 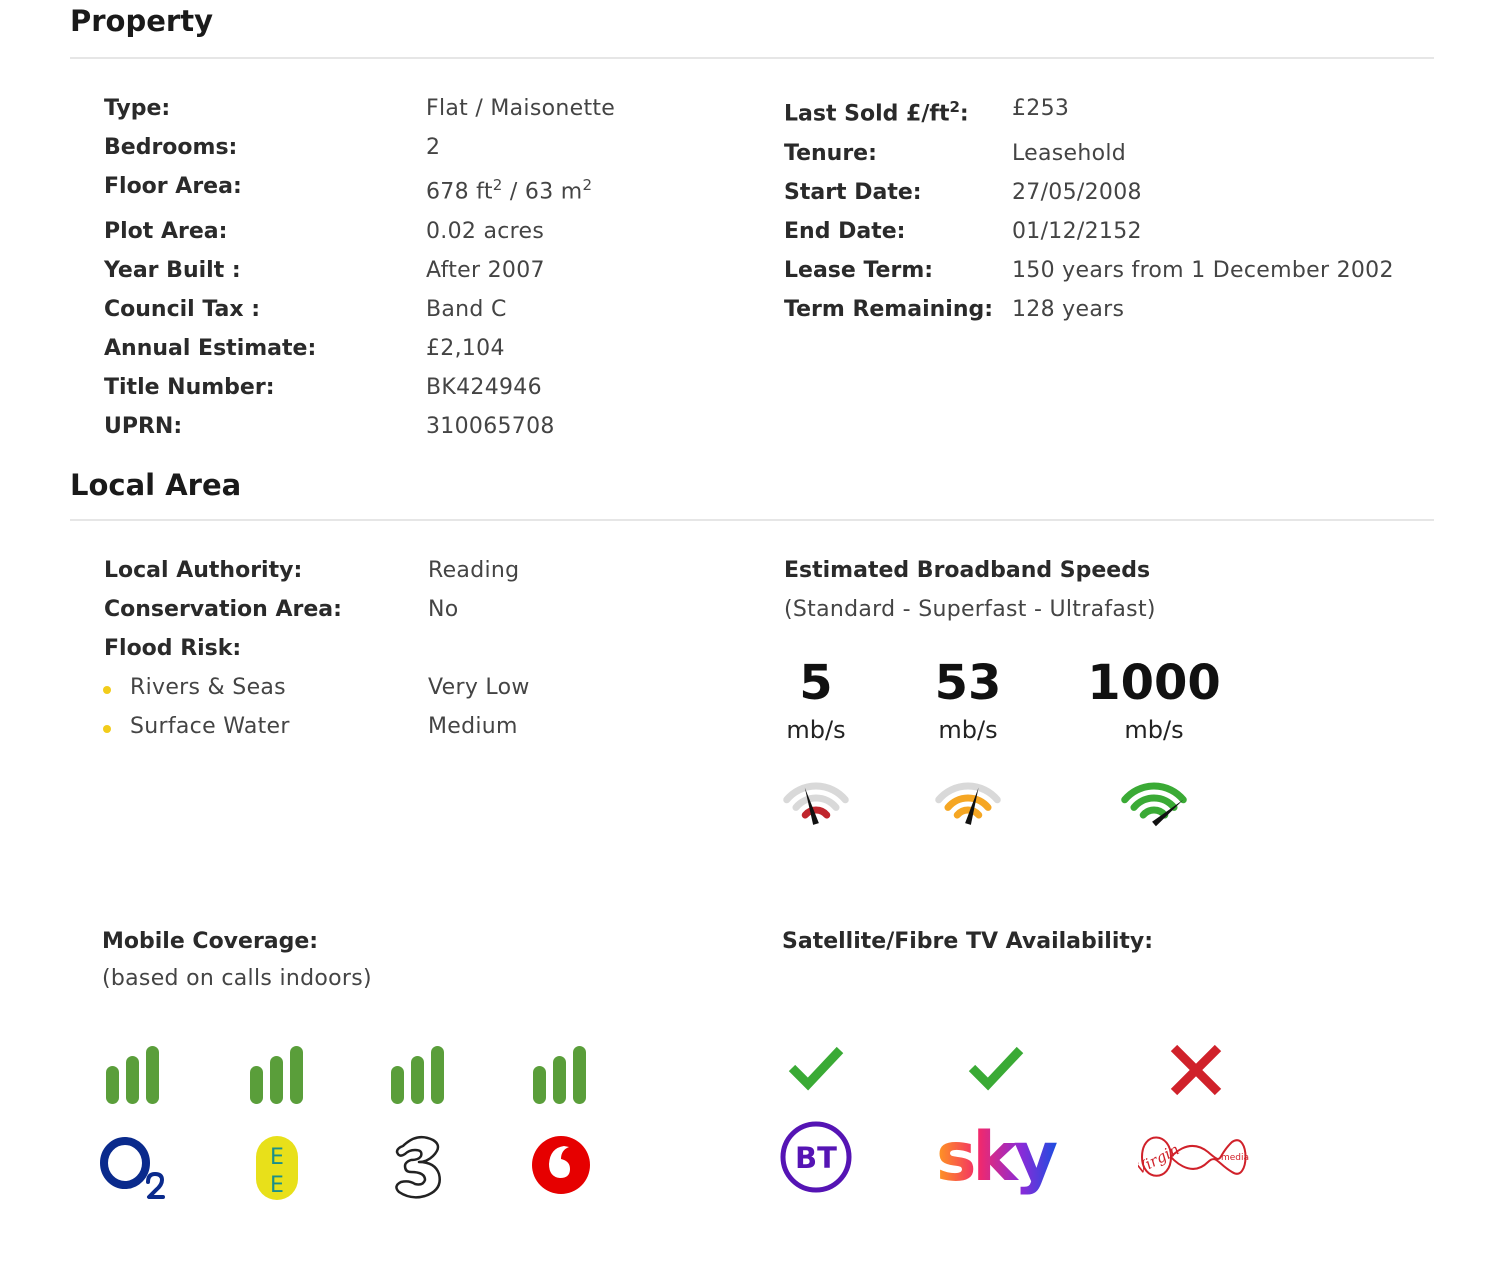 What do you see at coordinates (967, 570) in the screenshot?
I see `broadband-title: Estimated Broadband Speeds` at bounding box center [967, 570].